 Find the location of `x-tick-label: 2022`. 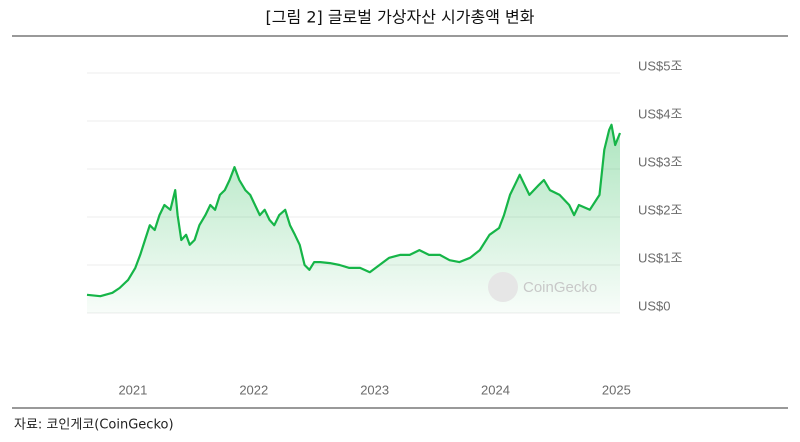

x-tick-label: 2022 is located at coordinates (253, 389).